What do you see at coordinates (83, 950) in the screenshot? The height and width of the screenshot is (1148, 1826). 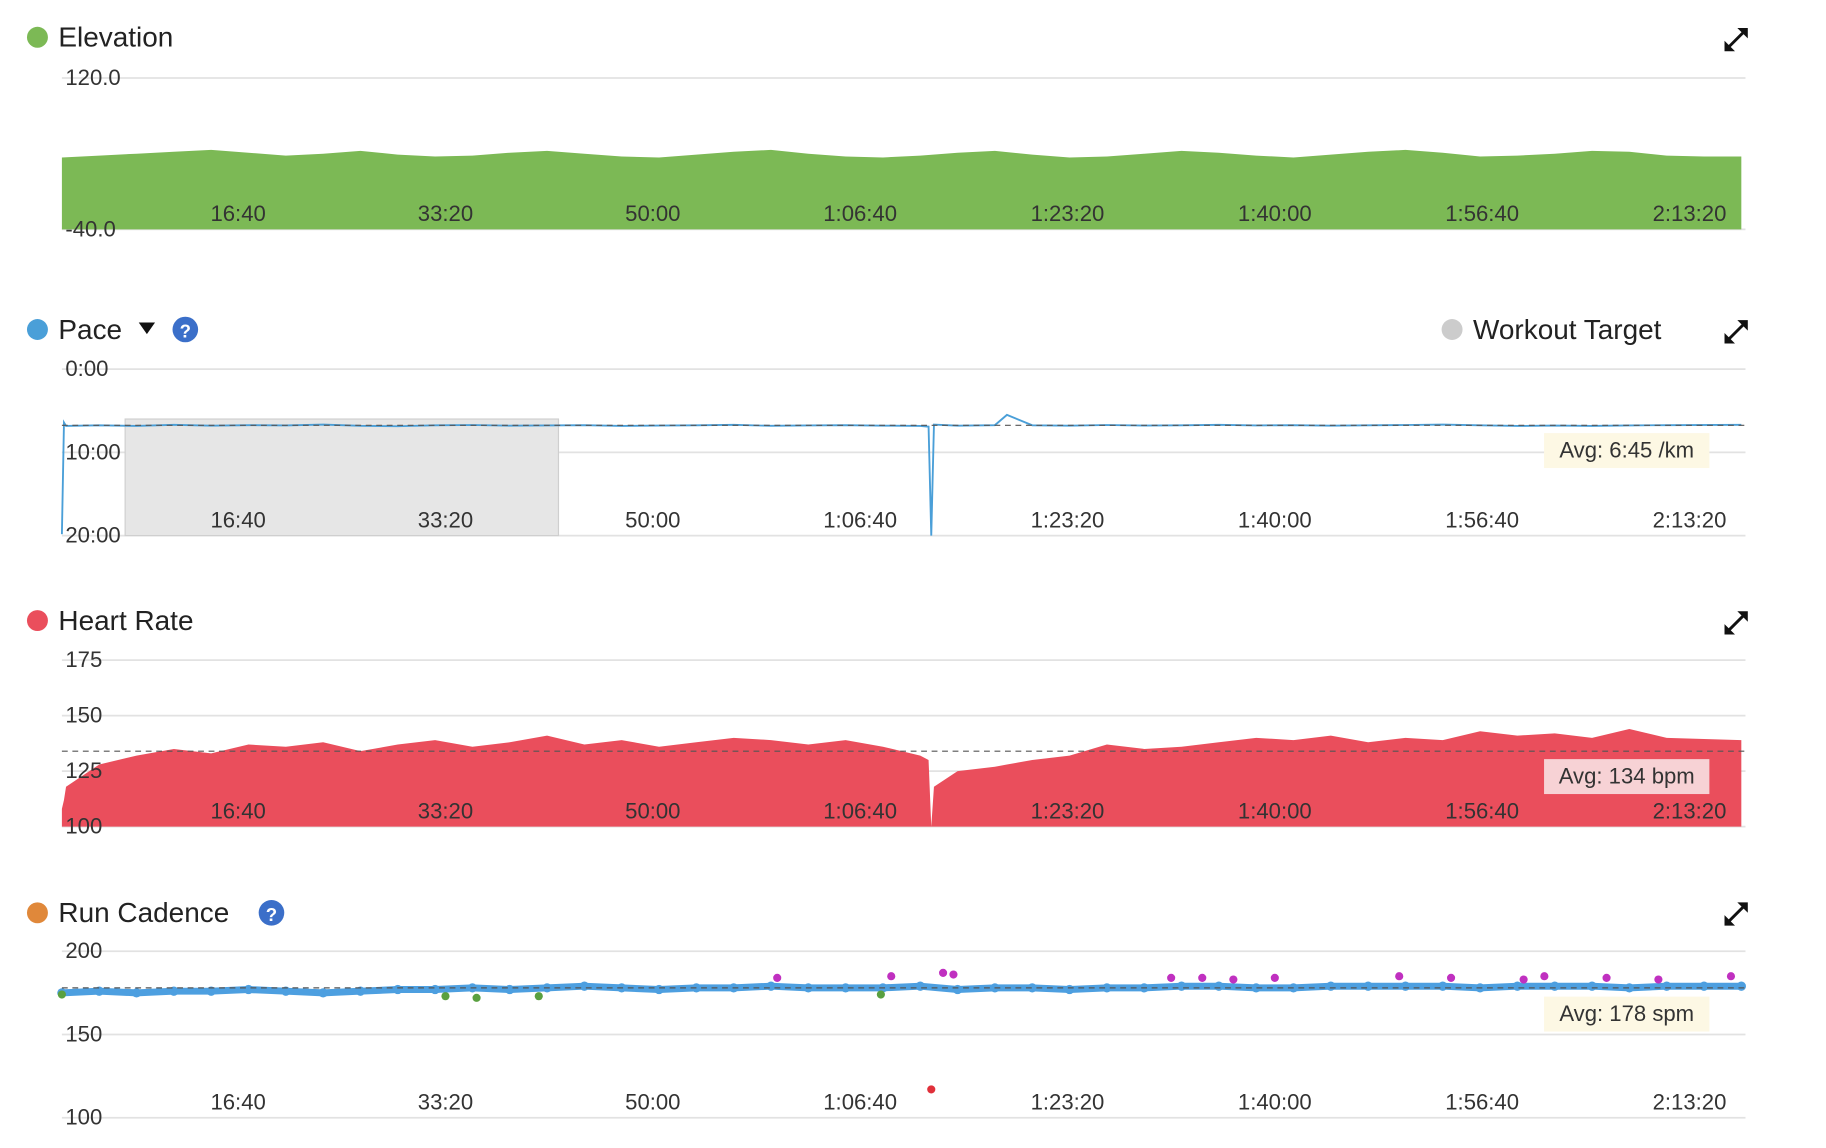 I see `y-tick-label: 200` at bounding box center [83, 950].